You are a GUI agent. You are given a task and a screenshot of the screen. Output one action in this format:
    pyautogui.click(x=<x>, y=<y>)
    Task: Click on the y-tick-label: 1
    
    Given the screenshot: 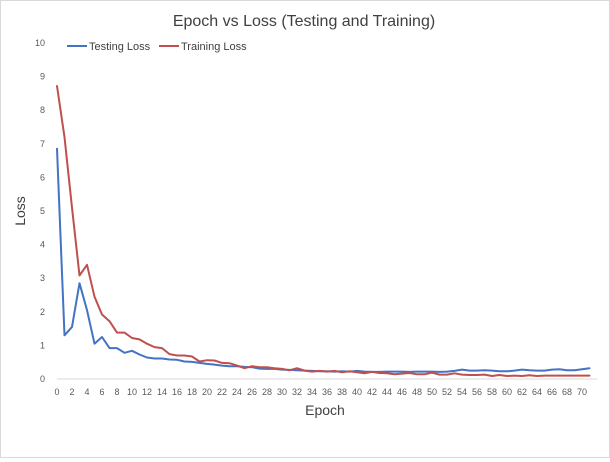 What is the action you would take?
    pyautogui.click(x=42, y=345)
    